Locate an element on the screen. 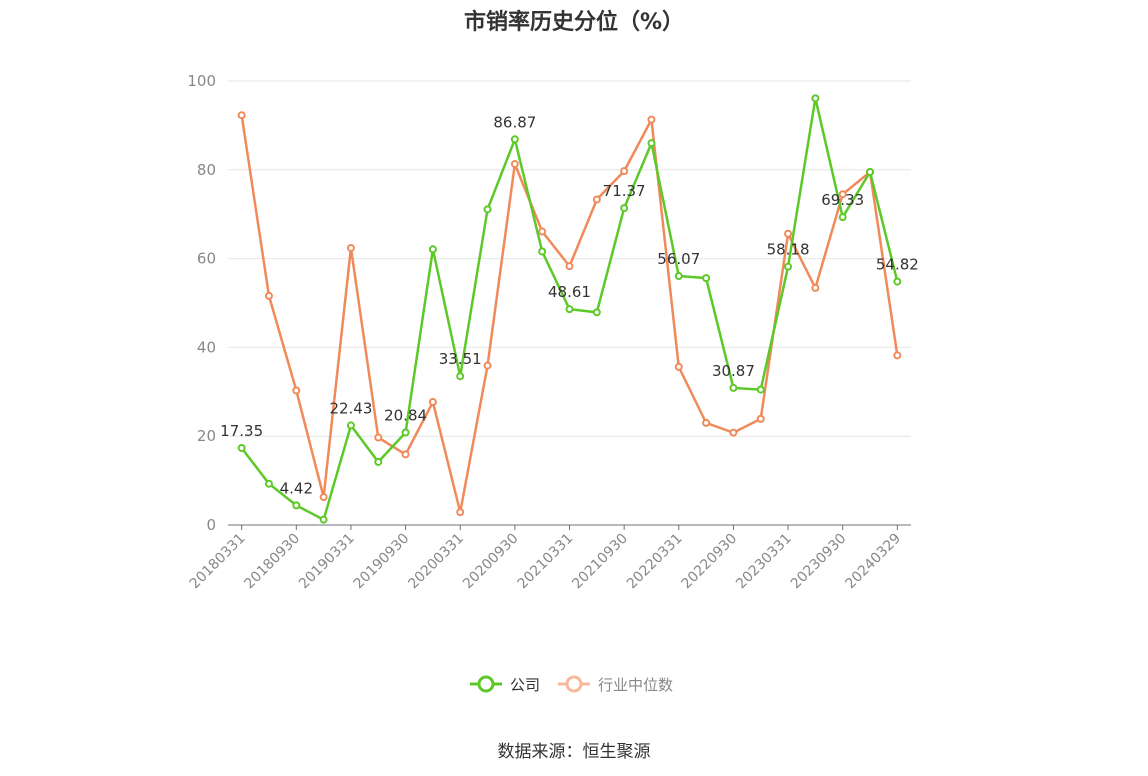 This screenshot has width=1148, height=776. legend-marker-company is located at coordinates (486, 684).